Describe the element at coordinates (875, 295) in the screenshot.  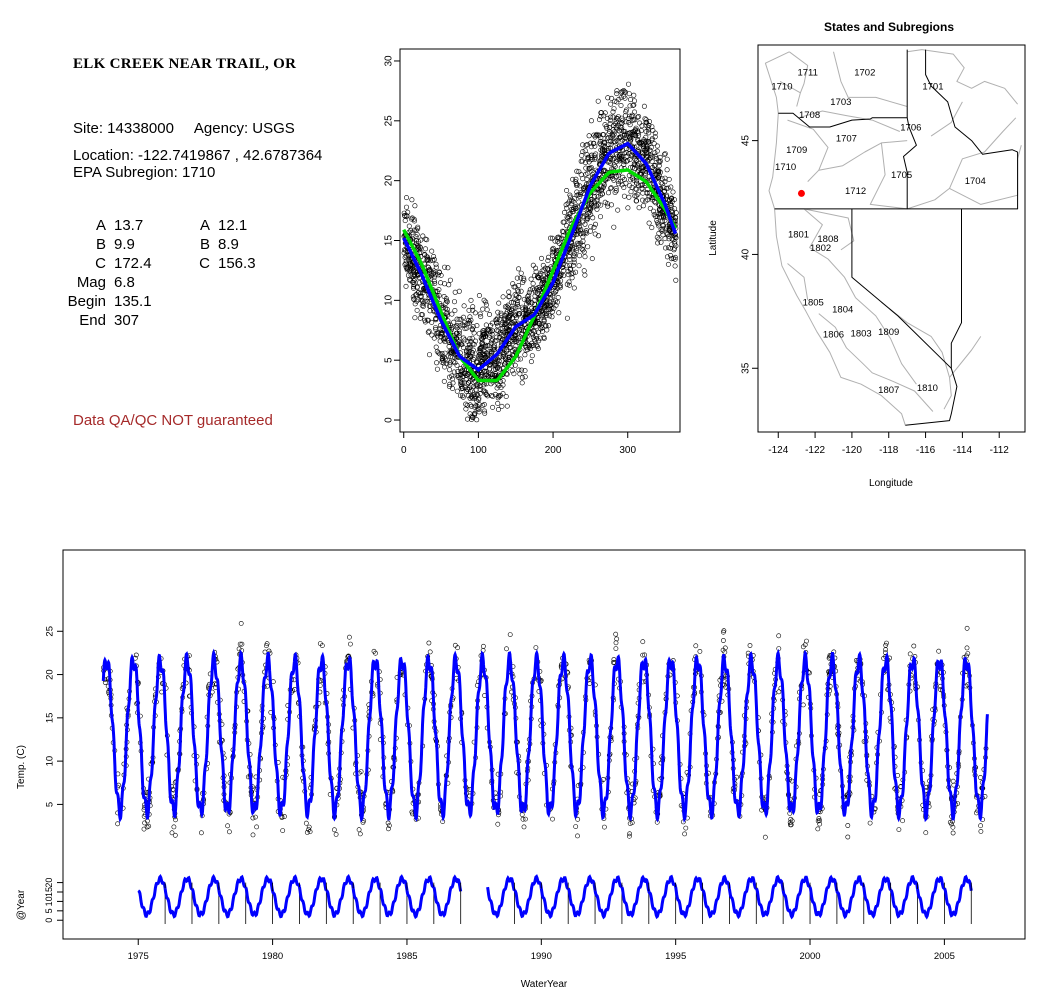
I see `map-axes: -124 -122 -120 -118 -116 -114 -112 35 40 45` at that location.